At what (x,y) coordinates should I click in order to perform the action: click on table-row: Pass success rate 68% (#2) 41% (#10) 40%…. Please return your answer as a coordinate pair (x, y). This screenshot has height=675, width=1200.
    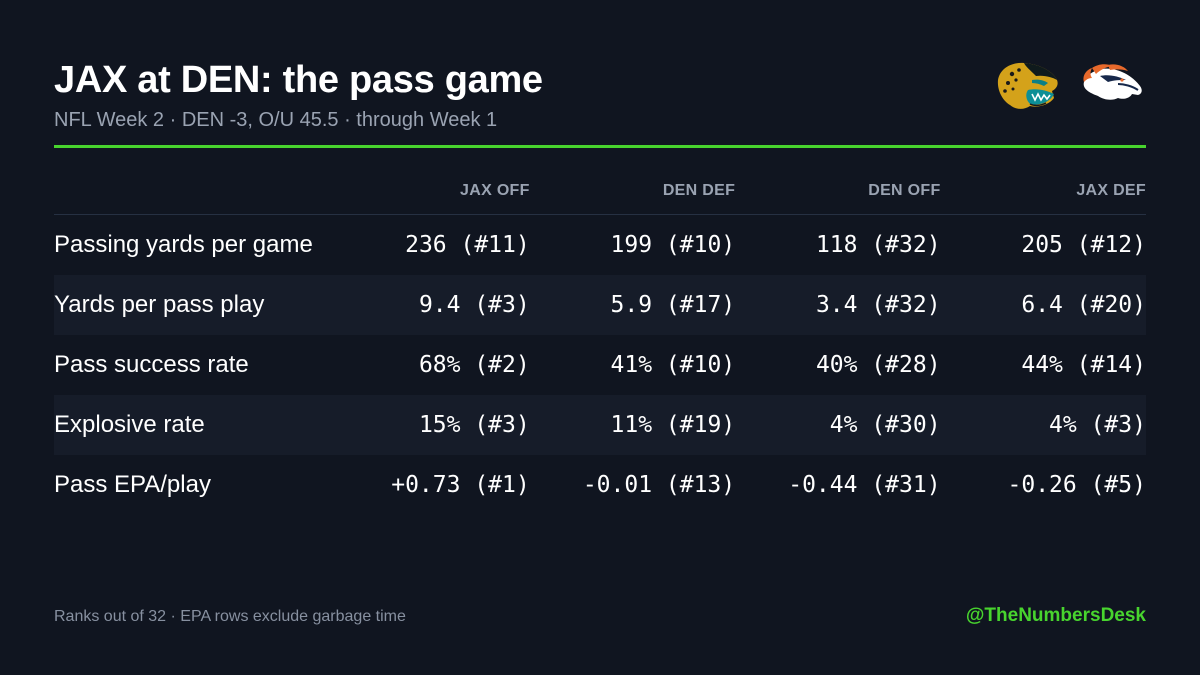
    Looking at the image, I should click on (600, 365).